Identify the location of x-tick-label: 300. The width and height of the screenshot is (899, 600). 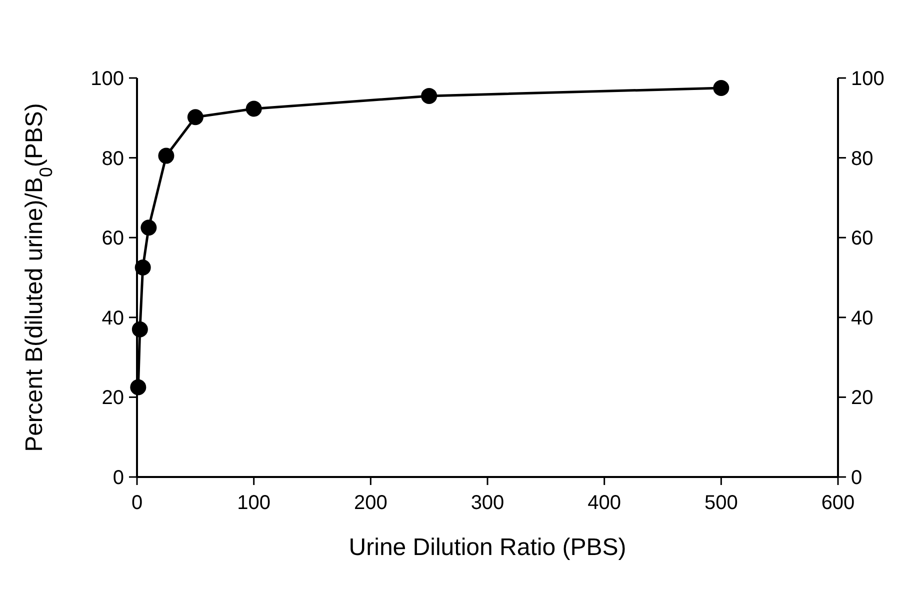
(487, 503).